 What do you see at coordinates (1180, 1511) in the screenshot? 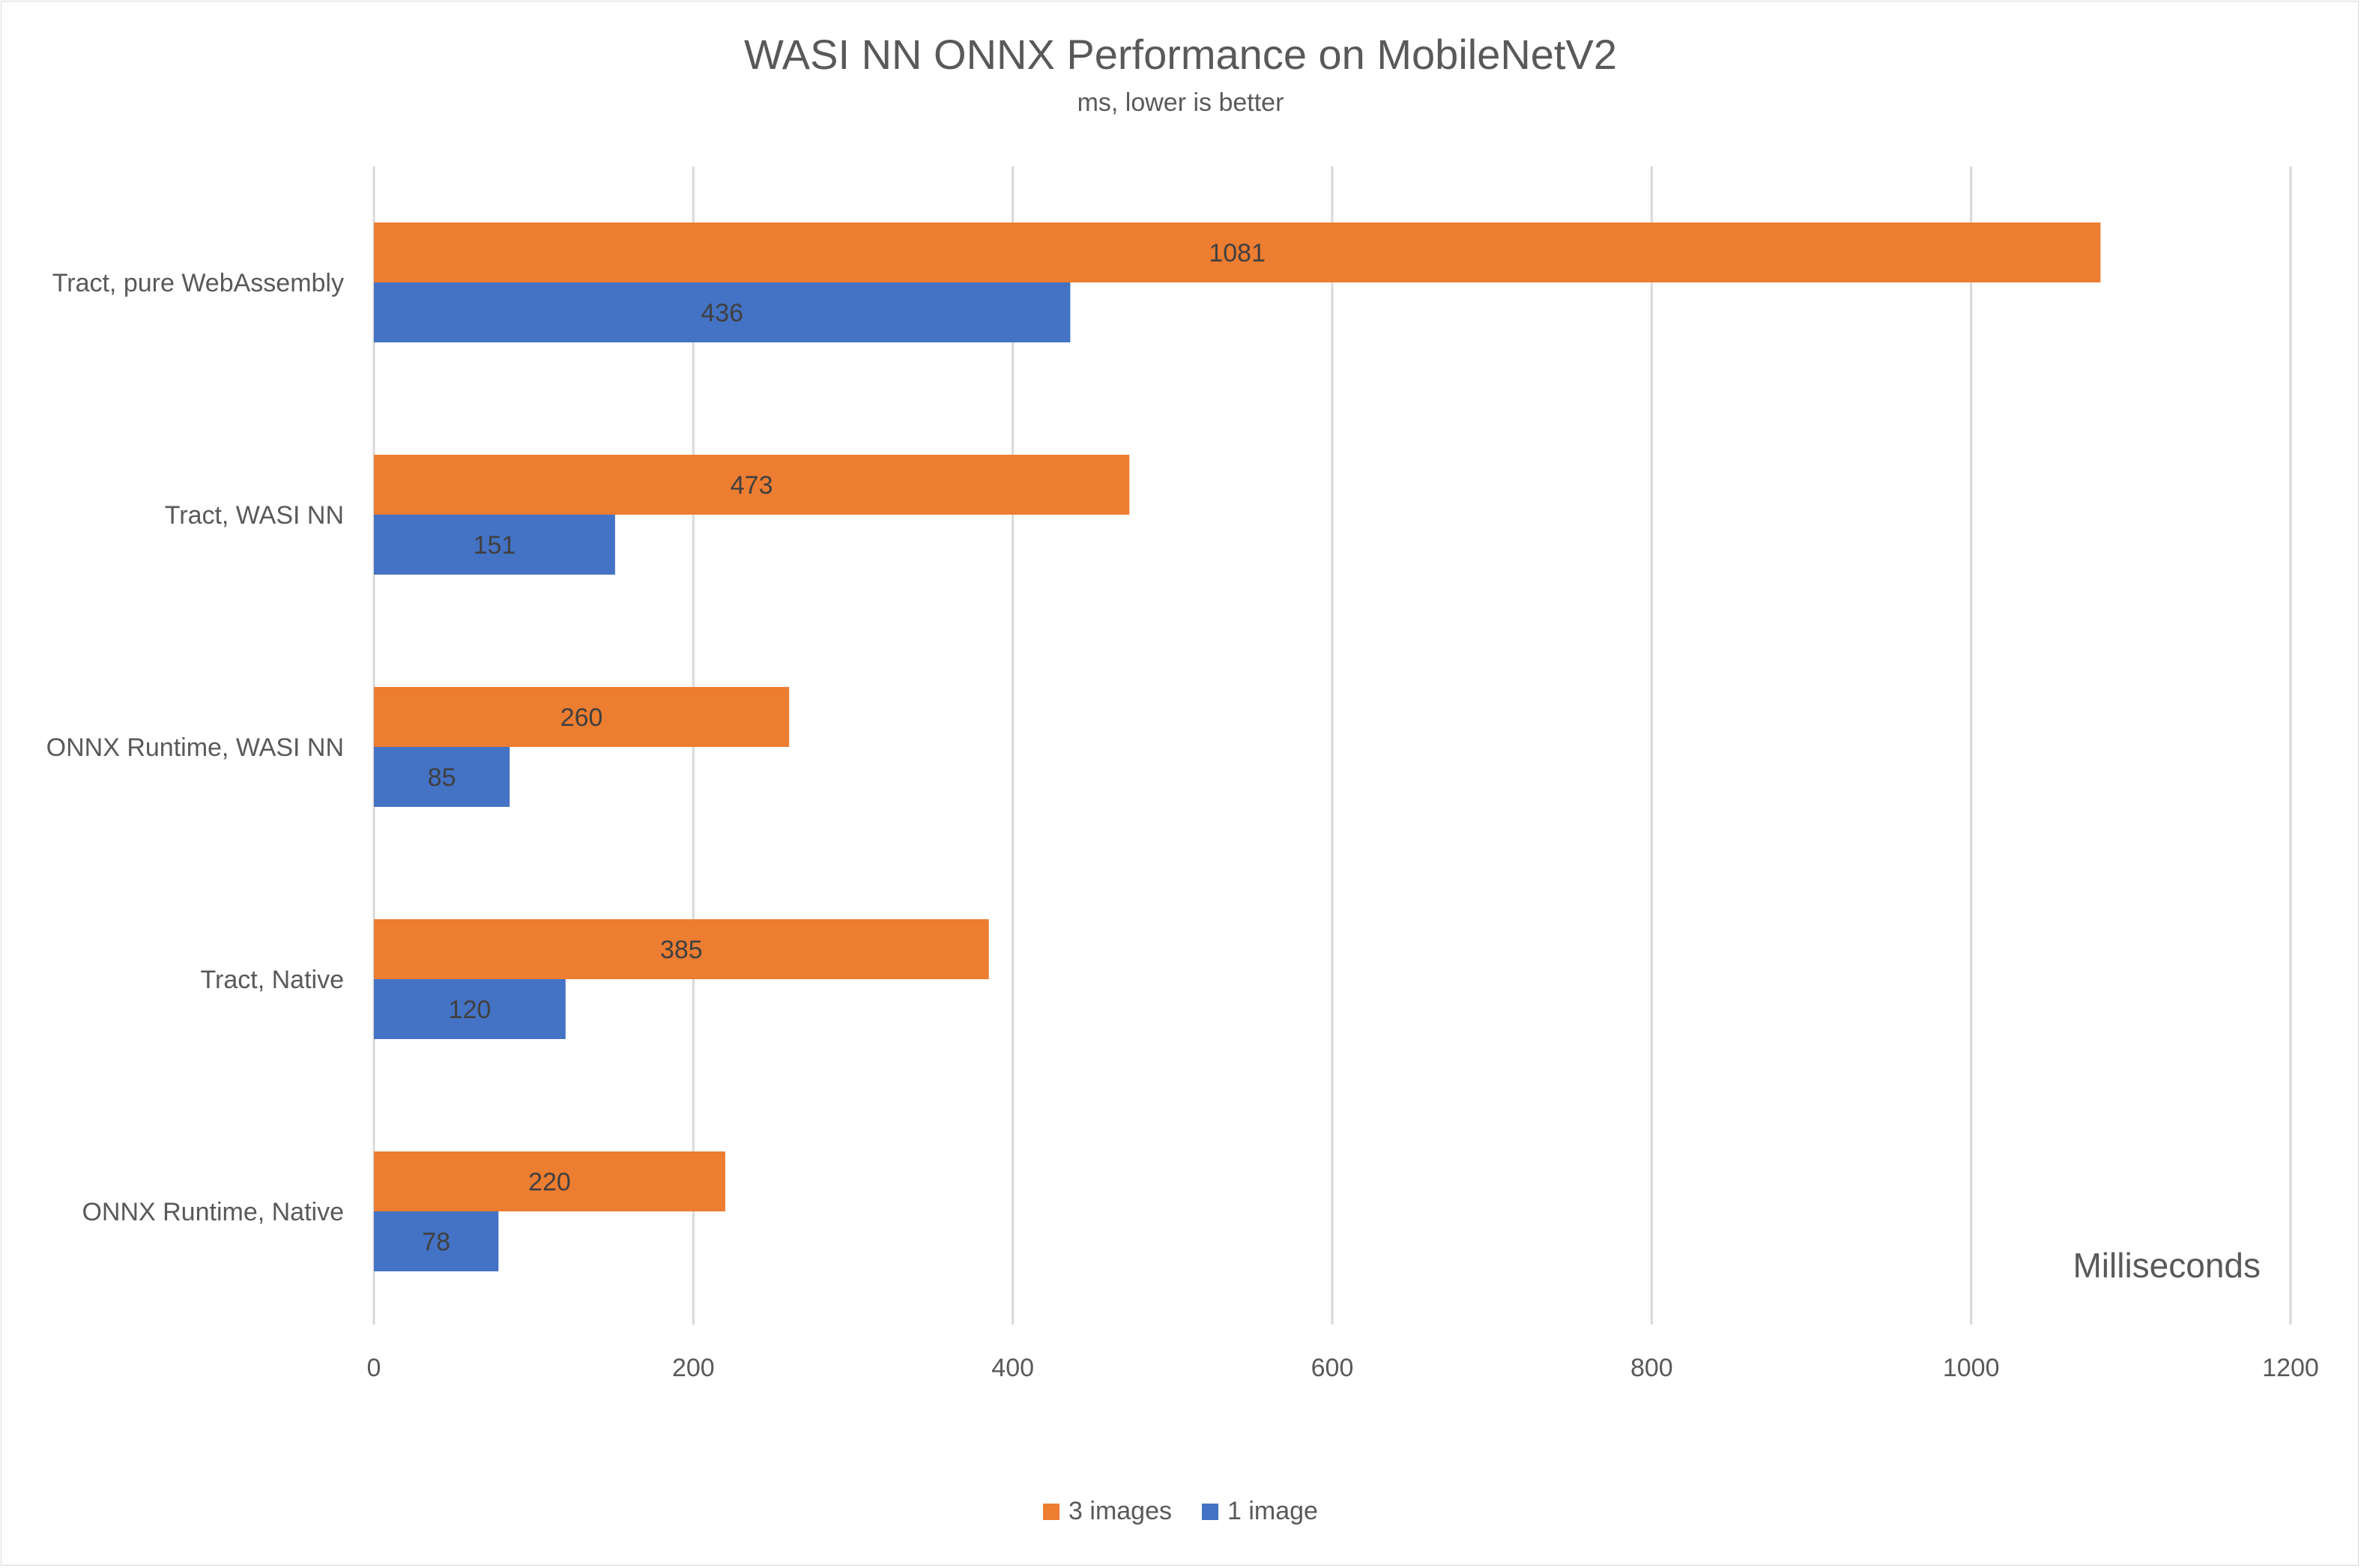
I see `legend: 3 images 1 image` at bounding box center [1180, 1511].